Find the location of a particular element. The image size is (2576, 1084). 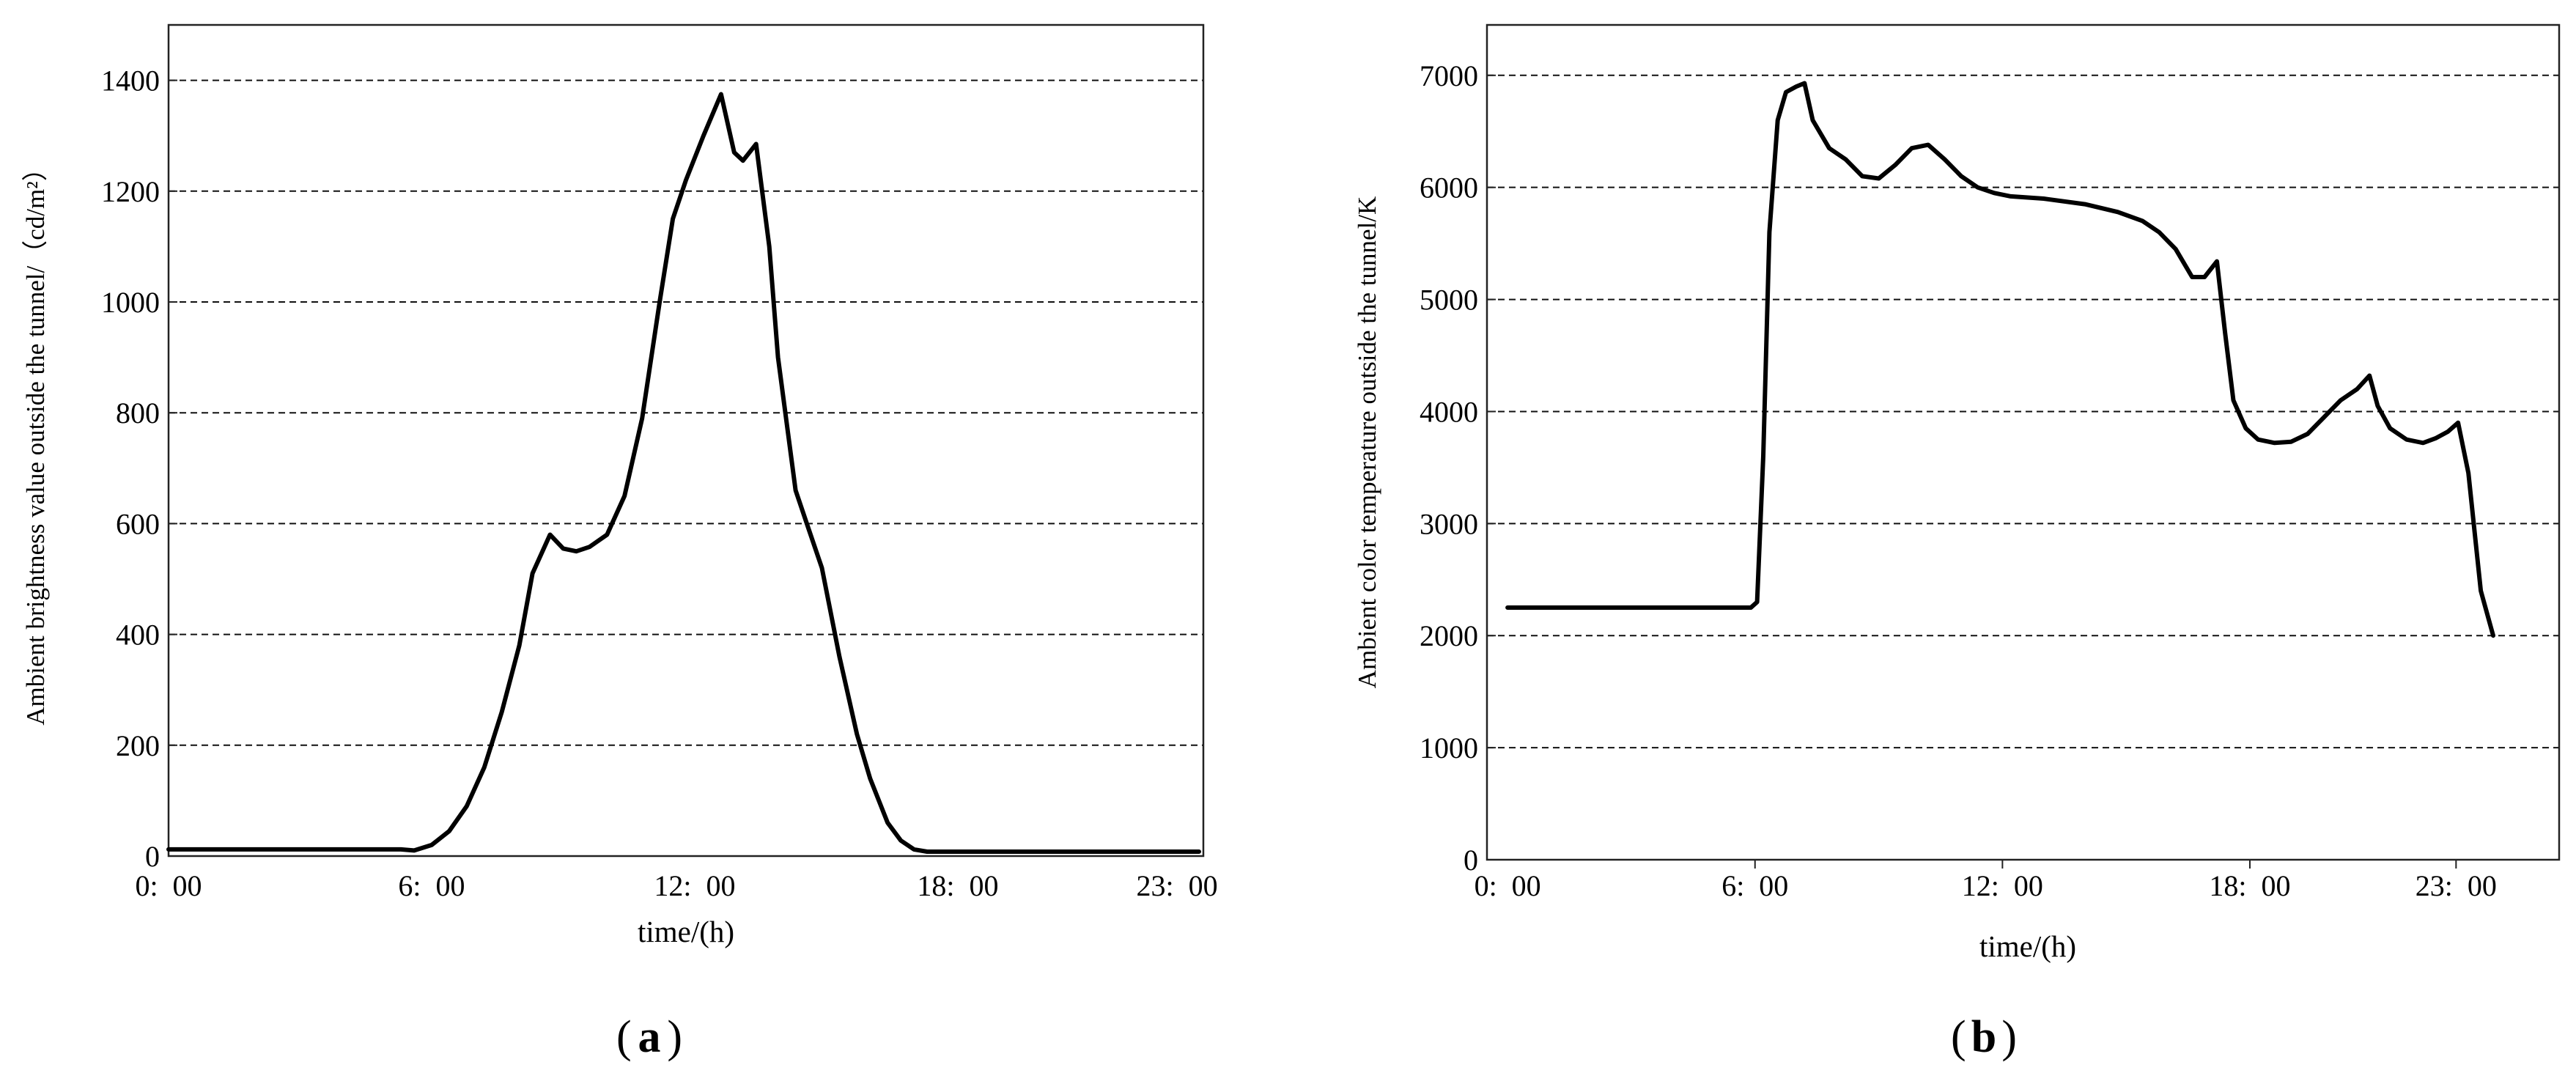

y-tick-label: 7000 is located at coordinates (1449, 76).